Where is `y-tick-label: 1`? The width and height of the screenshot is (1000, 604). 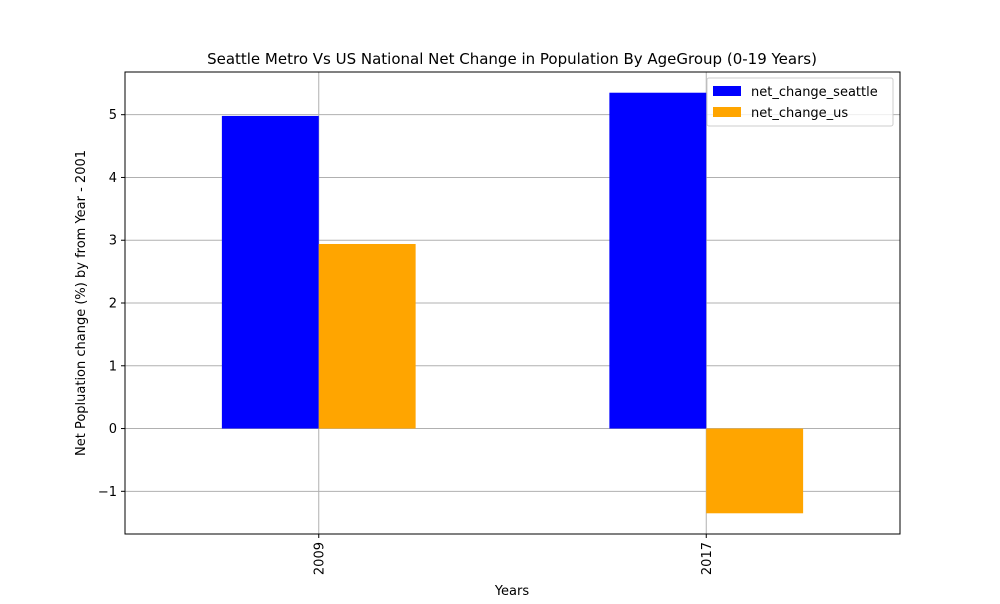 y-tick-label: 1 is located at coordinates (113, 366).